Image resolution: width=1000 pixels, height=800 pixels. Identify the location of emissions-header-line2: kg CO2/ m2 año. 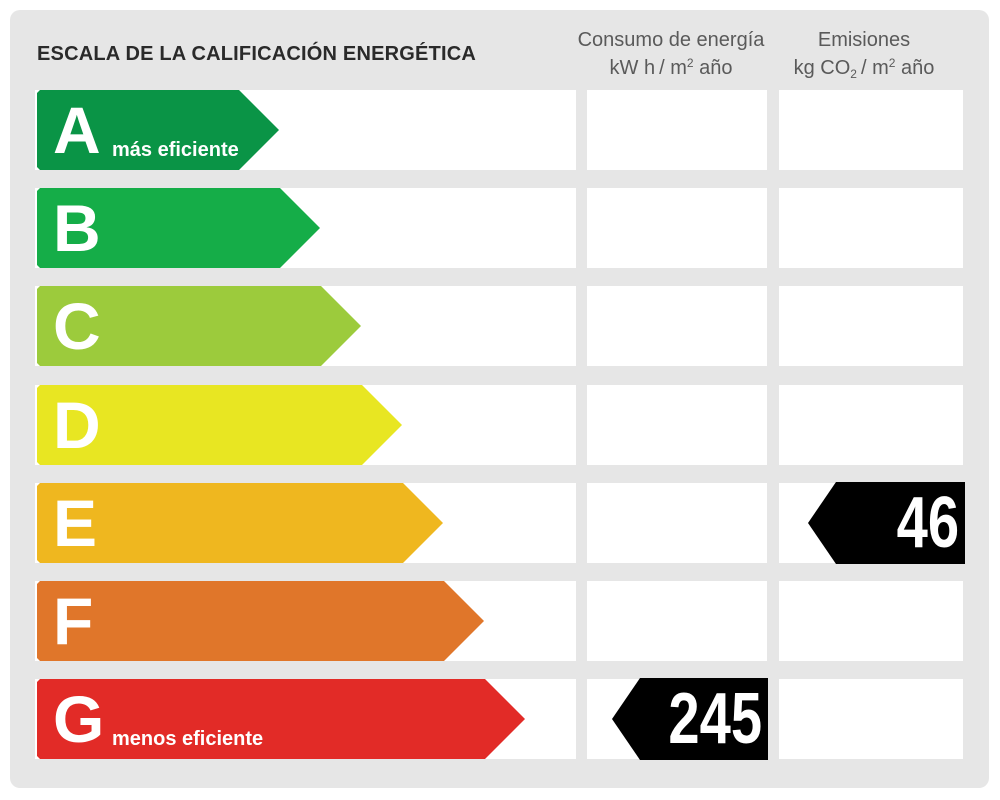
(864, 68).